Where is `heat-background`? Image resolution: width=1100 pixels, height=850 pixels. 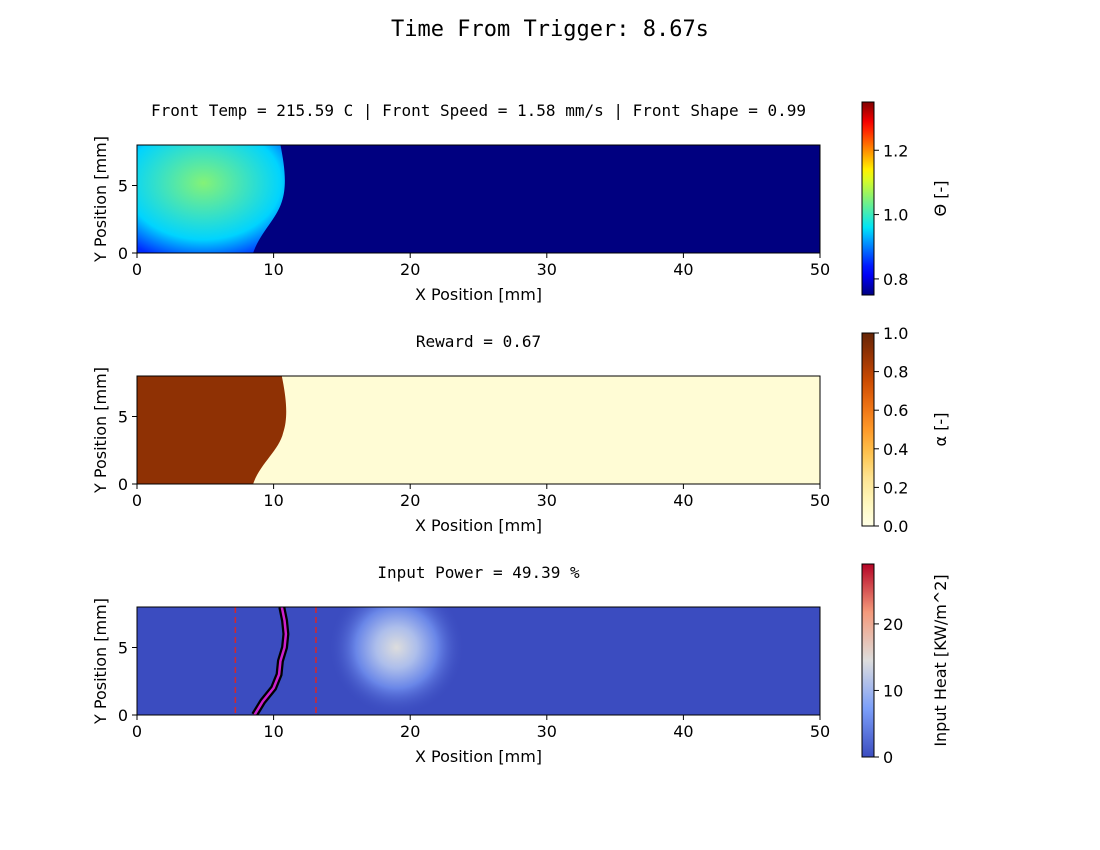 heat-background is located at coordinates (478, 661).